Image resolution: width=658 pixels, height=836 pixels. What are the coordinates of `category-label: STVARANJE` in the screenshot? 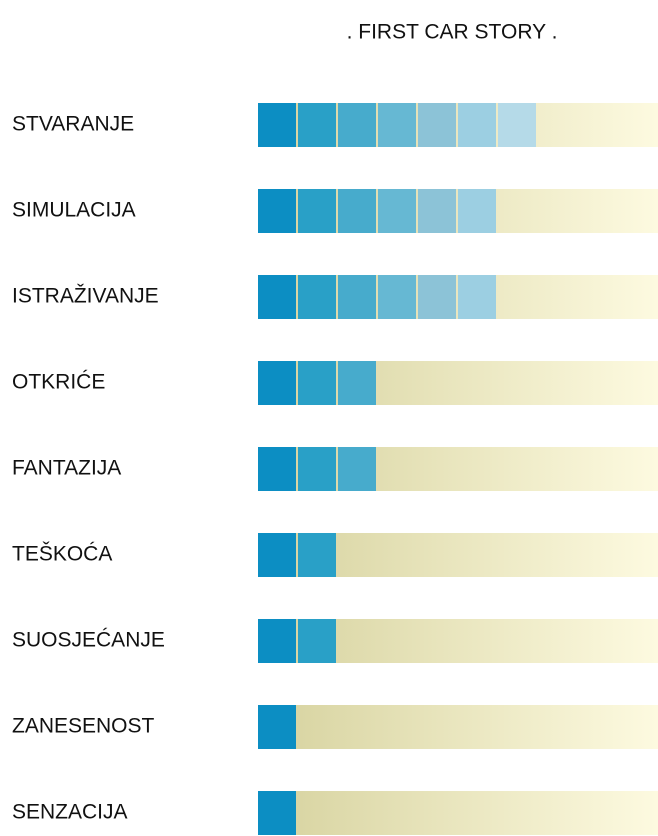 It's located at (73, 124).